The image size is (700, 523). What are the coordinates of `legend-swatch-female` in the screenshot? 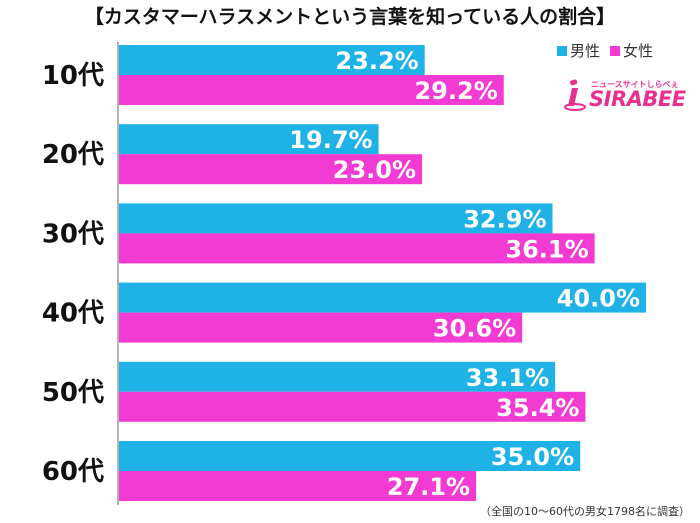 It's located at (615, 50).